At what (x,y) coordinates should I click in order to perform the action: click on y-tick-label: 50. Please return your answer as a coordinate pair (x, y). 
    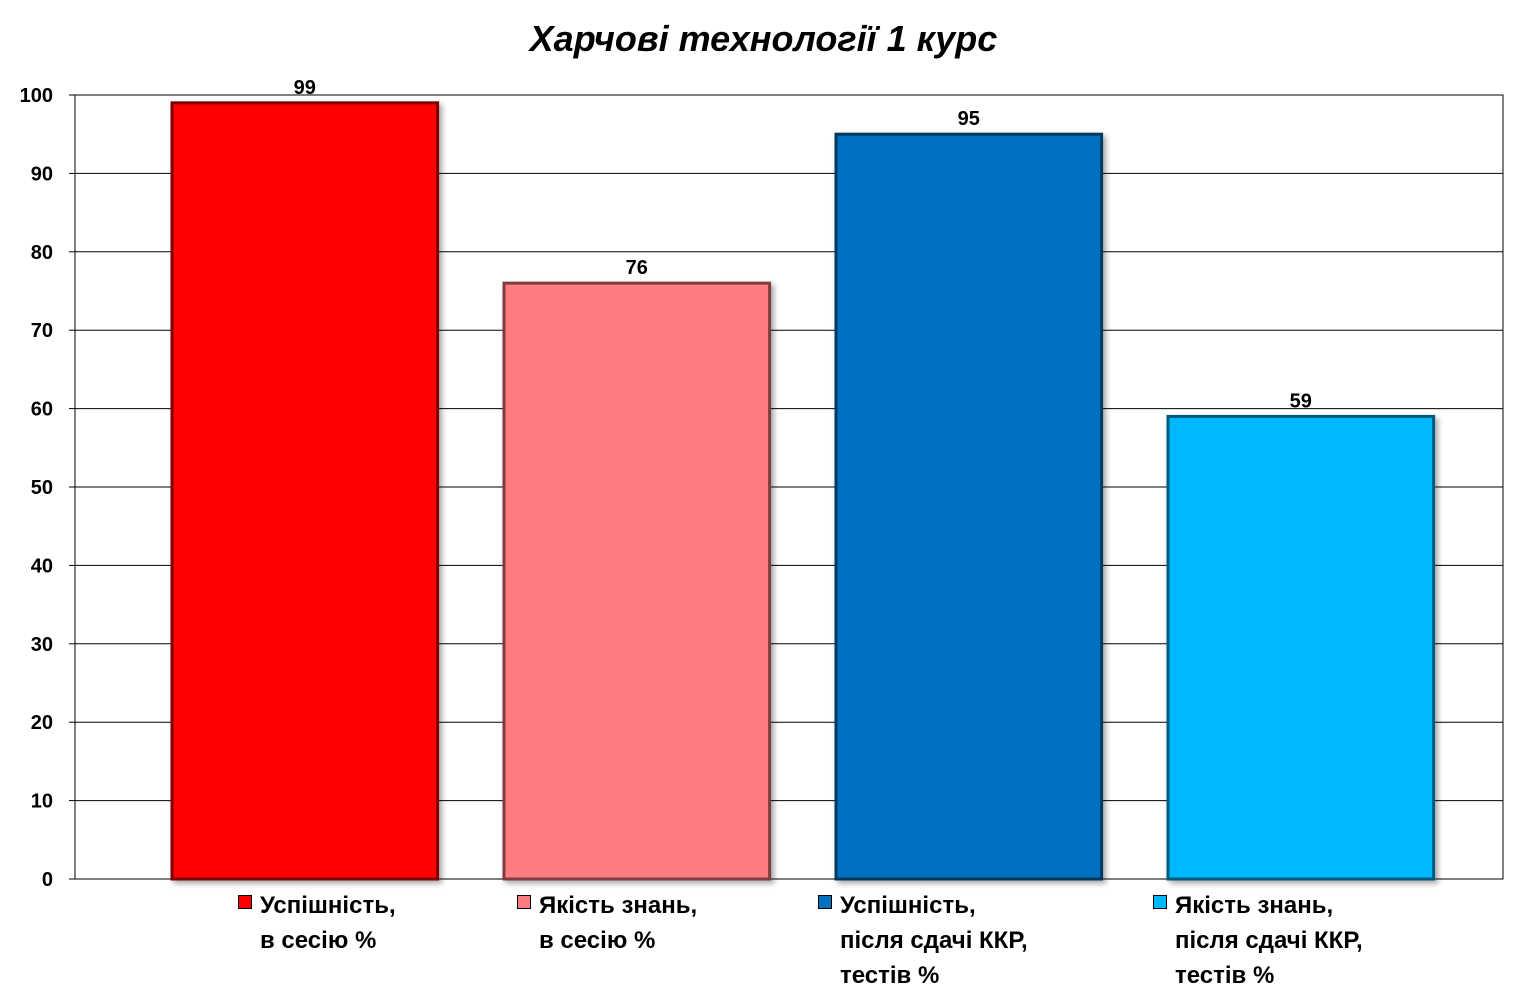
    Looking at the image, I should click on (42, 488).